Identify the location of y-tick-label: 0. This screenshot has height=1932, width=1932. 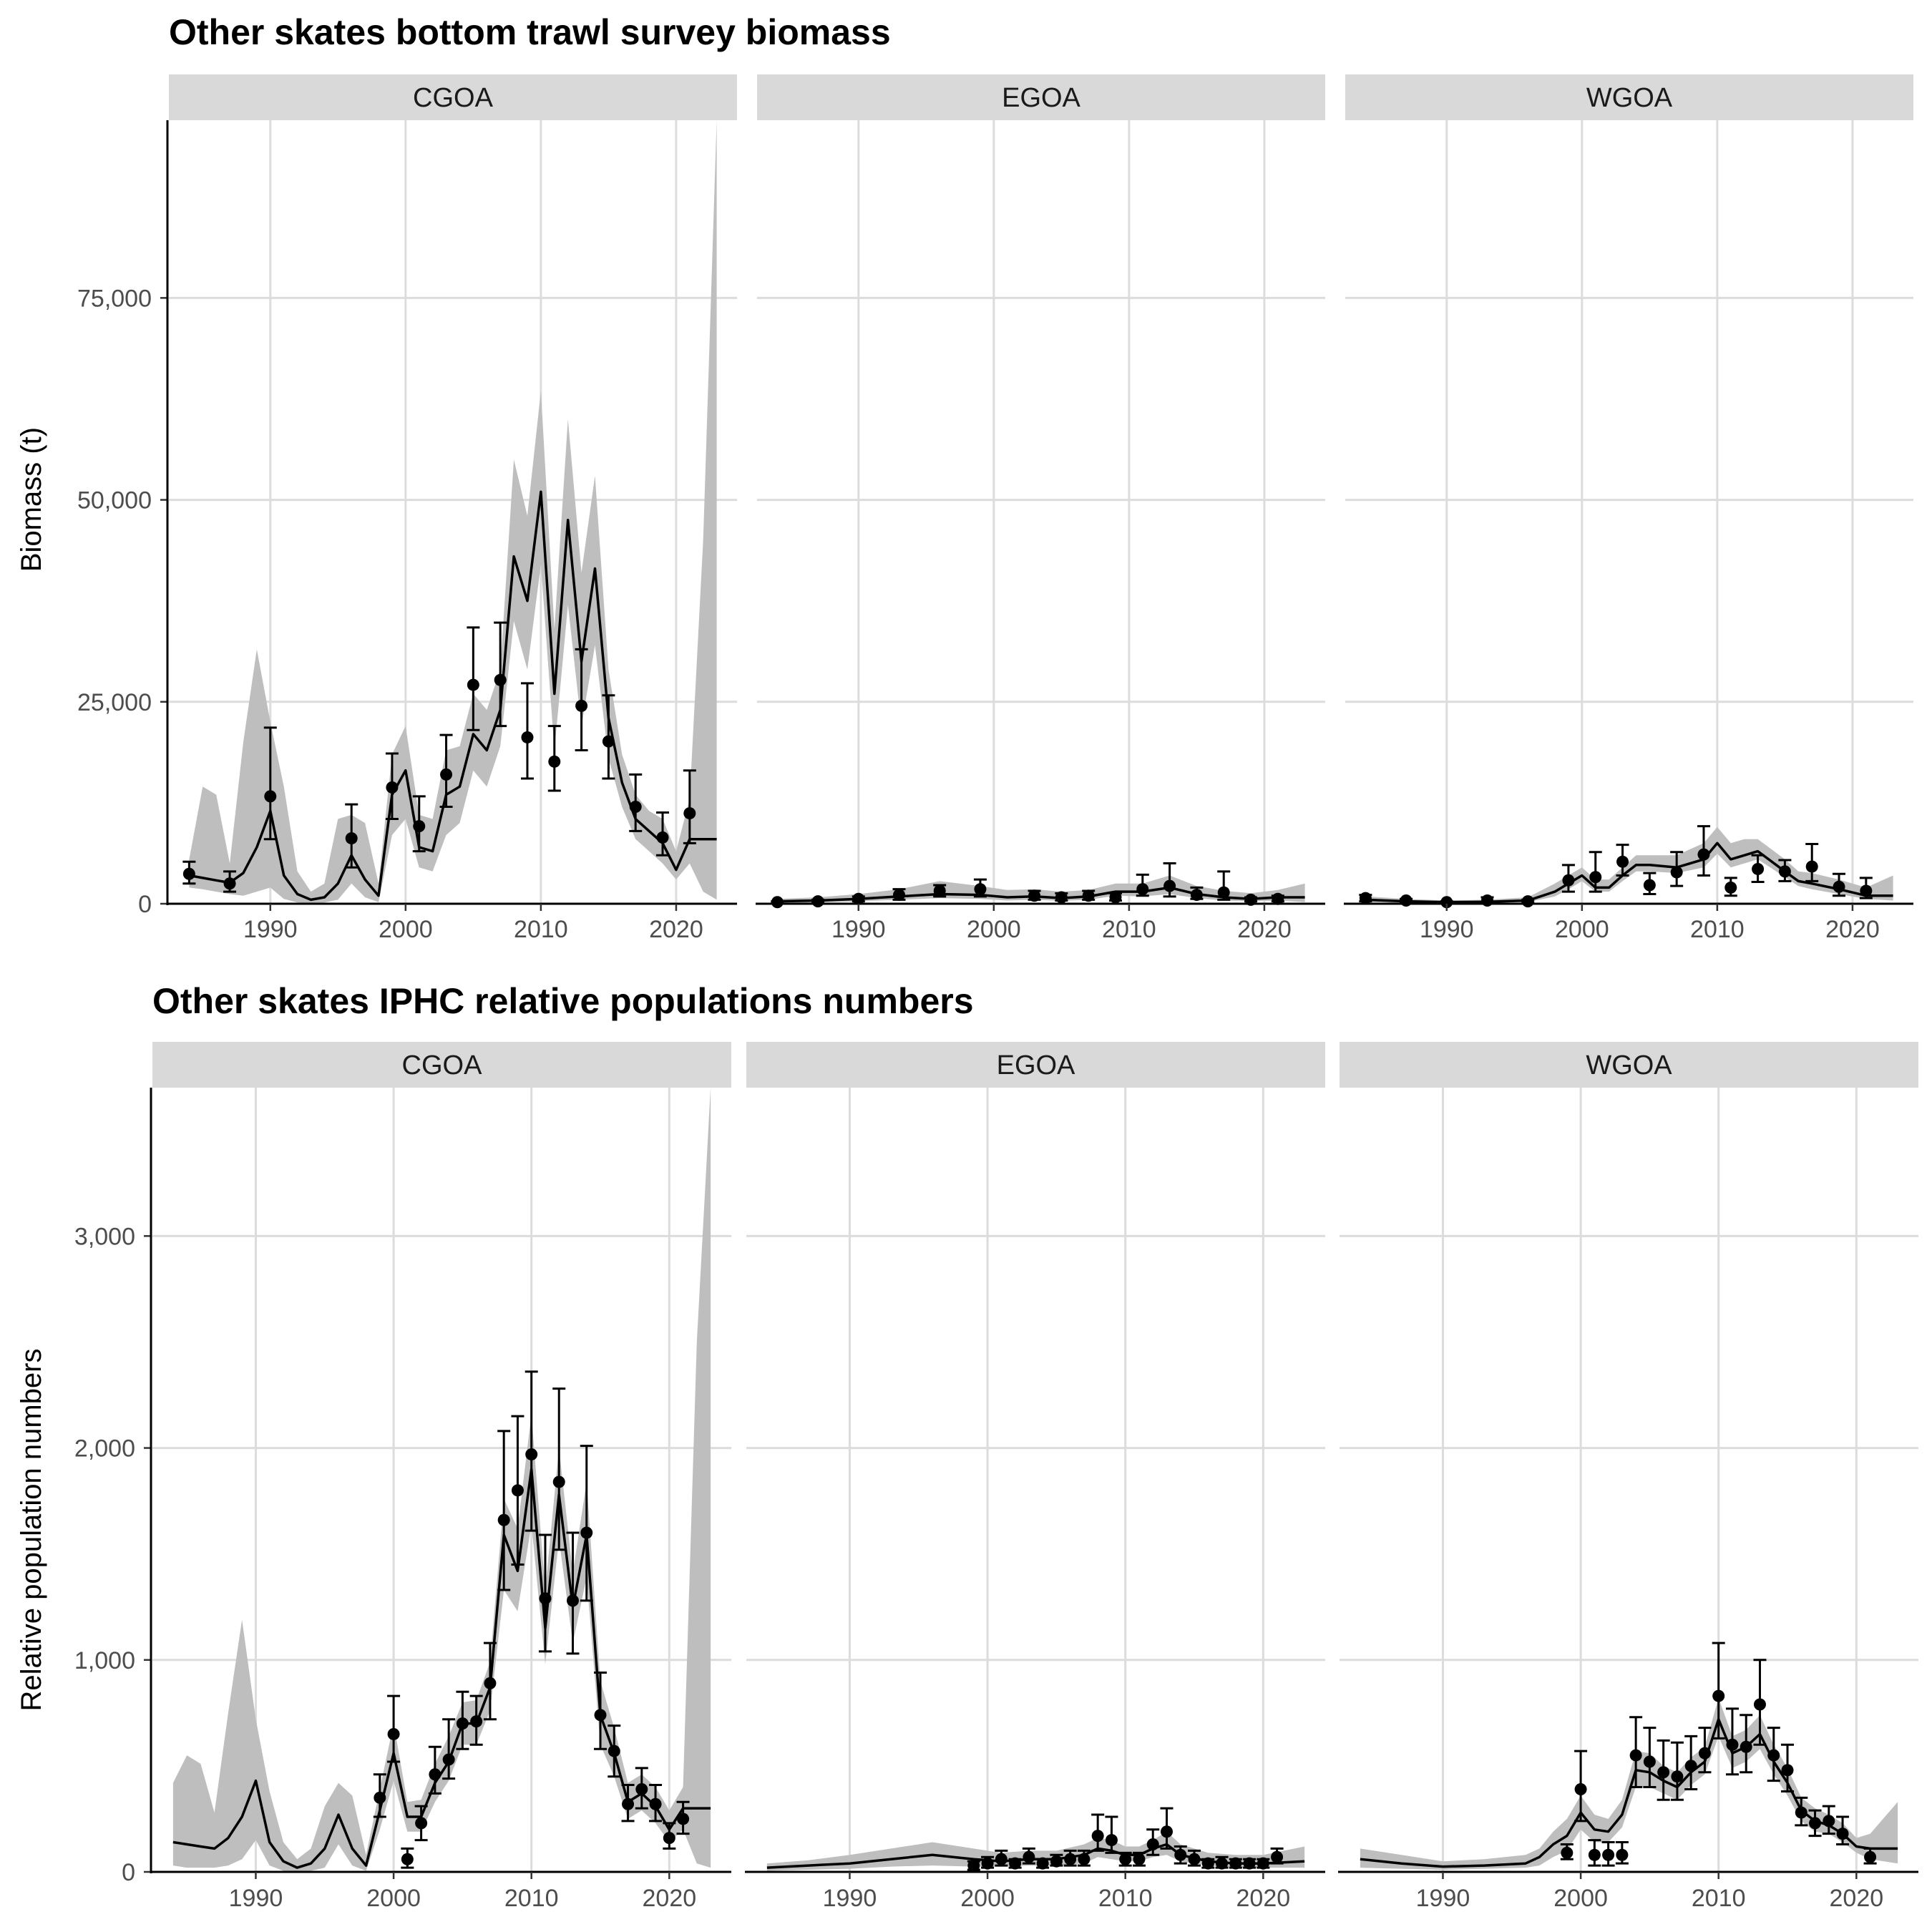
(145, 904).